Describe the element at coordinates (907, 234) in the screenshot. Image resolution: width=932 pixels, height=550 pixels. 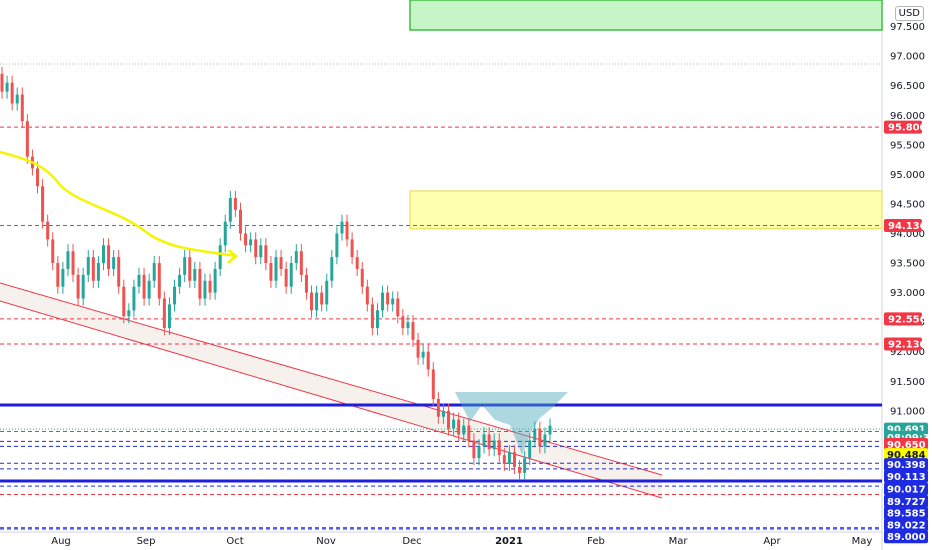
I see `y-tick-label: 94.000` at that location.